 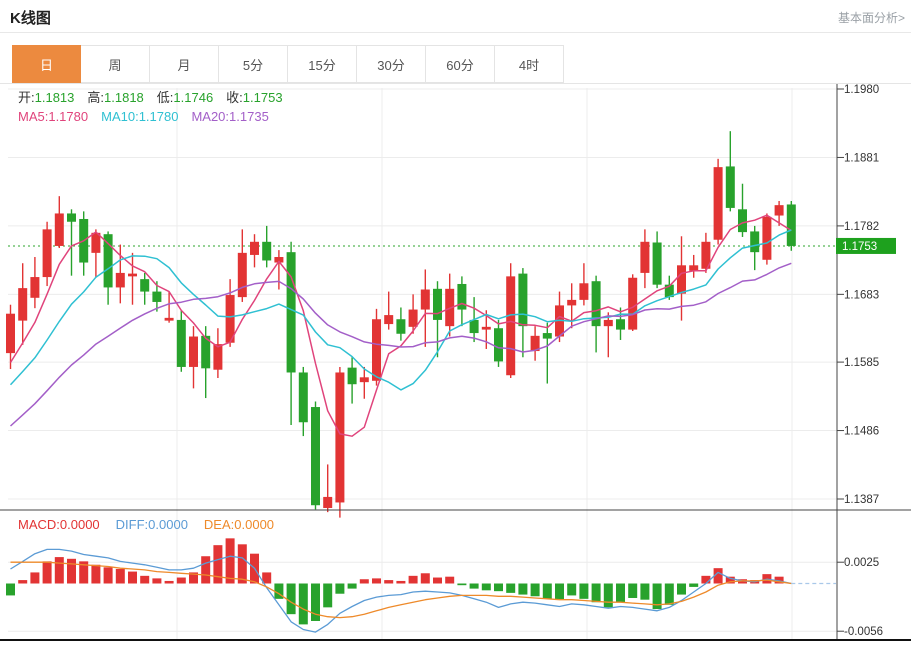 I want to click on timeframe-tab-bar: 日周月 5分 15分 30分 60分 4时, so click(x=455, y=64).